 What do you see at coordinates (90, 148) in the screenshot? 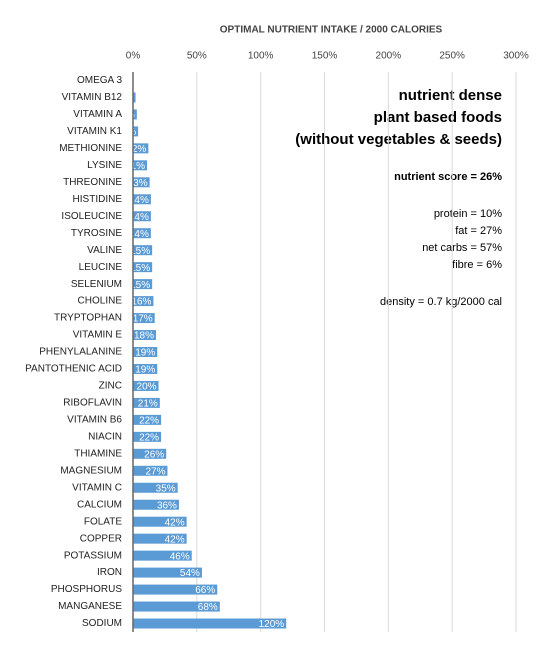
I see `y-tick-label: METHIONINE` at bounding box center [90, 148].